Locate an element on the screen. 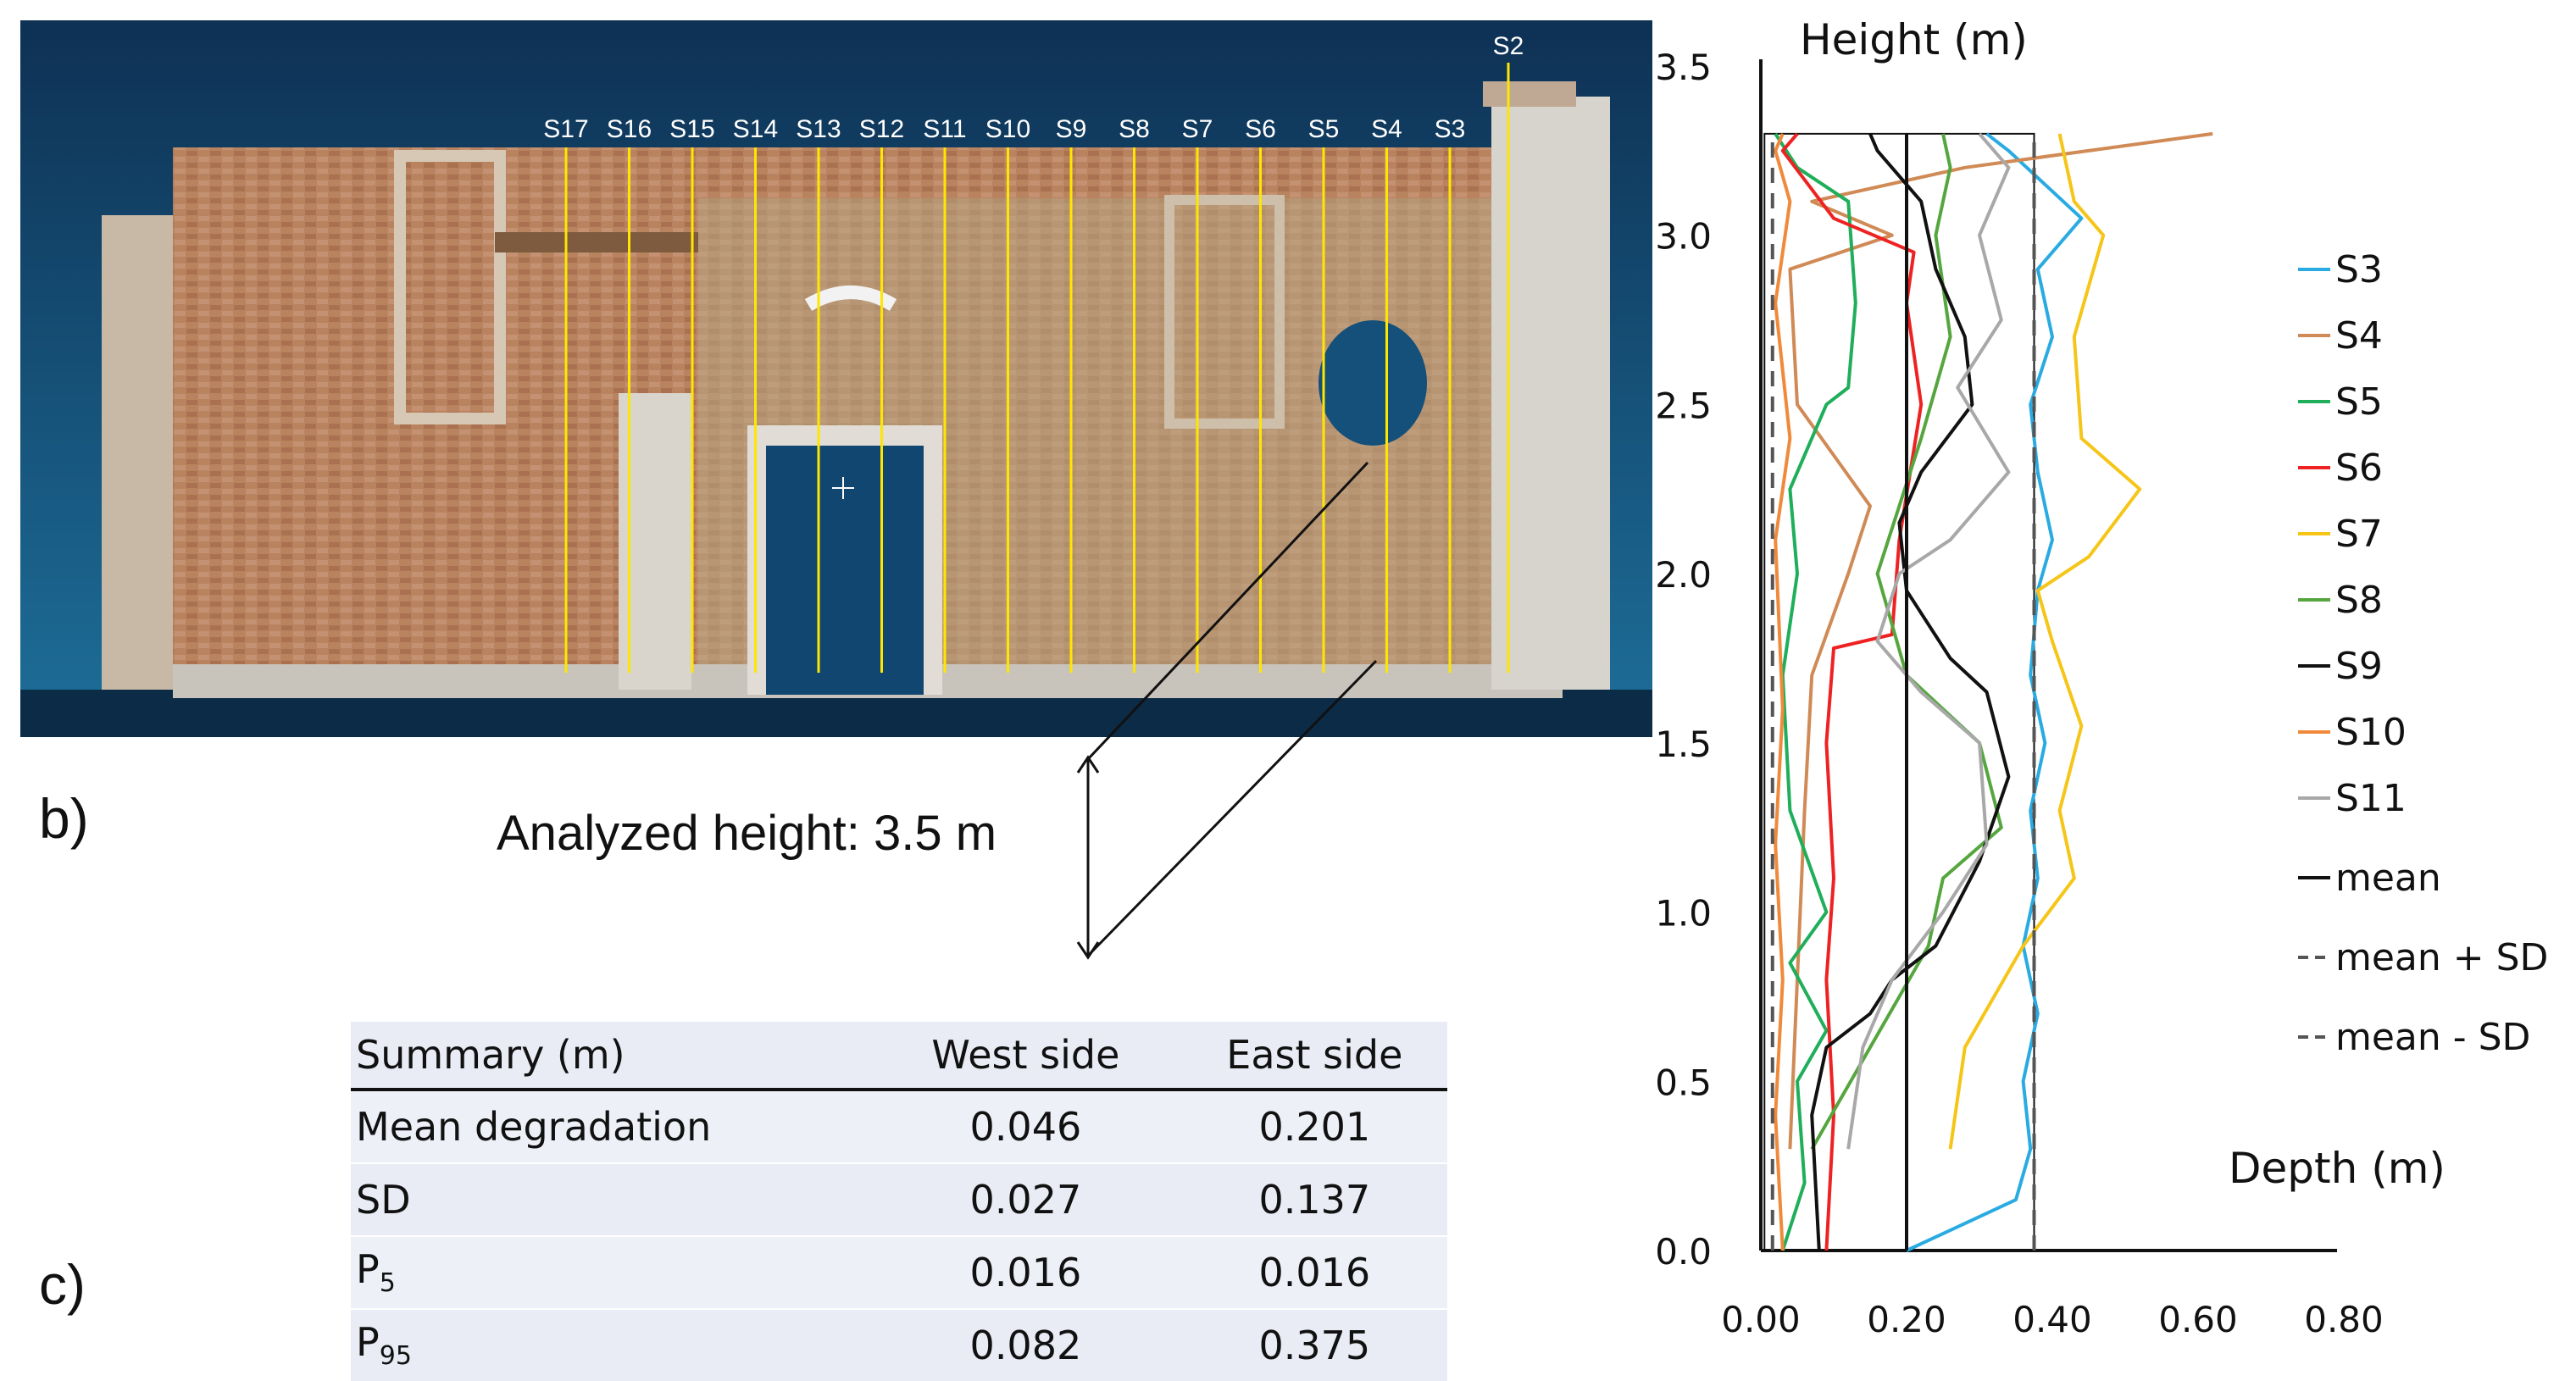 Image resolution: width=2576 pixels, height=1381 pixels. section-label-s10: S10 is located at coordinates (1007, 129).